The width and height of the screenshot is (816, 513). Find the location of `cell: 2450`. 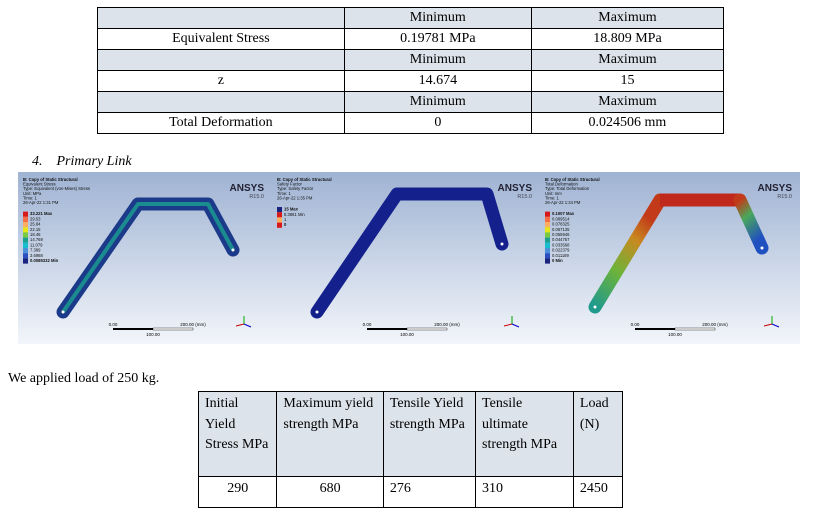

cell: 2450 is located at coordinates (598, 492).